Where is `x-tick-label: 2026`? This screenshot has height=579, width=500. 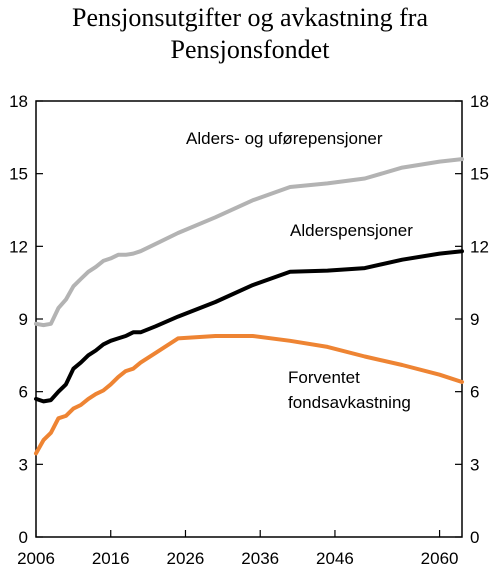
x-tick-label: 2026 is located at coordinates (186, 558).